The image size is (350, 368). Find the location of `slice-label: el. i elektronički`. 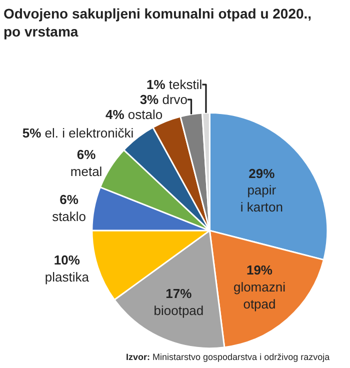

slice-label: el. i elektronički is located at coordinates (89, 132).